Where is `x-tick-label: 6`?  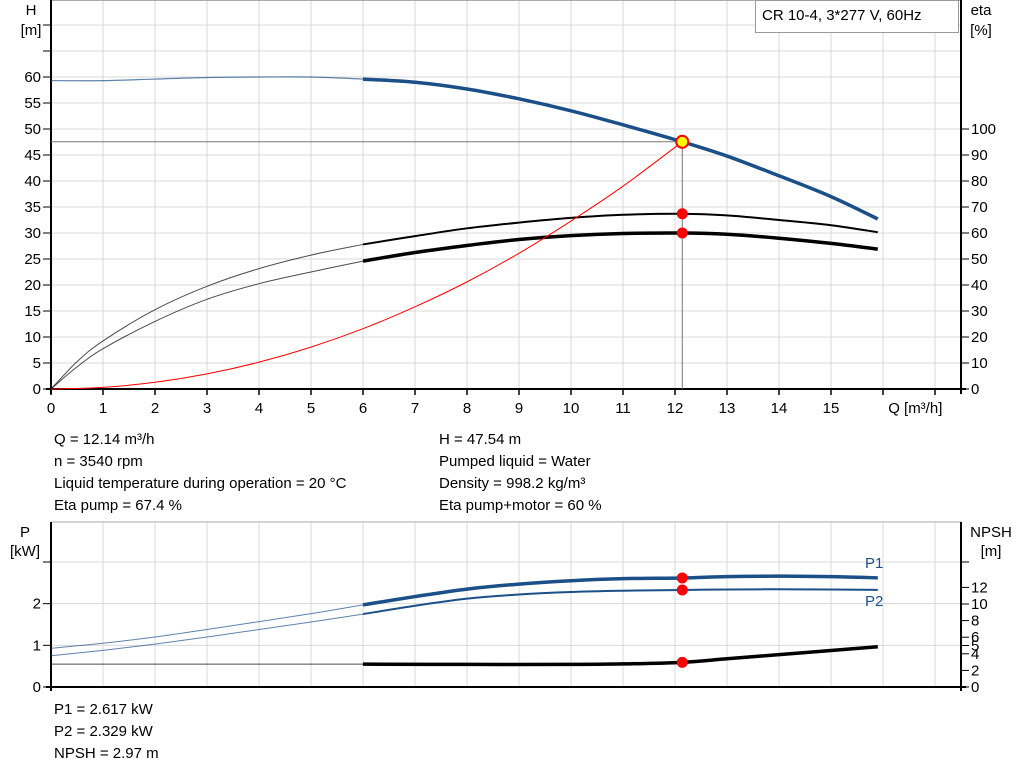
x-tick-label: 6 is located at coordinates (363, 408).